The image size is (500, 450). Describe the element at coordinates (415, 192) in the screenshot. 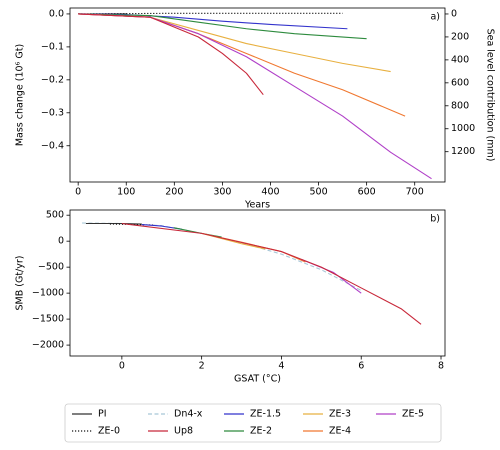

I see `x-tick-label: 700` at that location.